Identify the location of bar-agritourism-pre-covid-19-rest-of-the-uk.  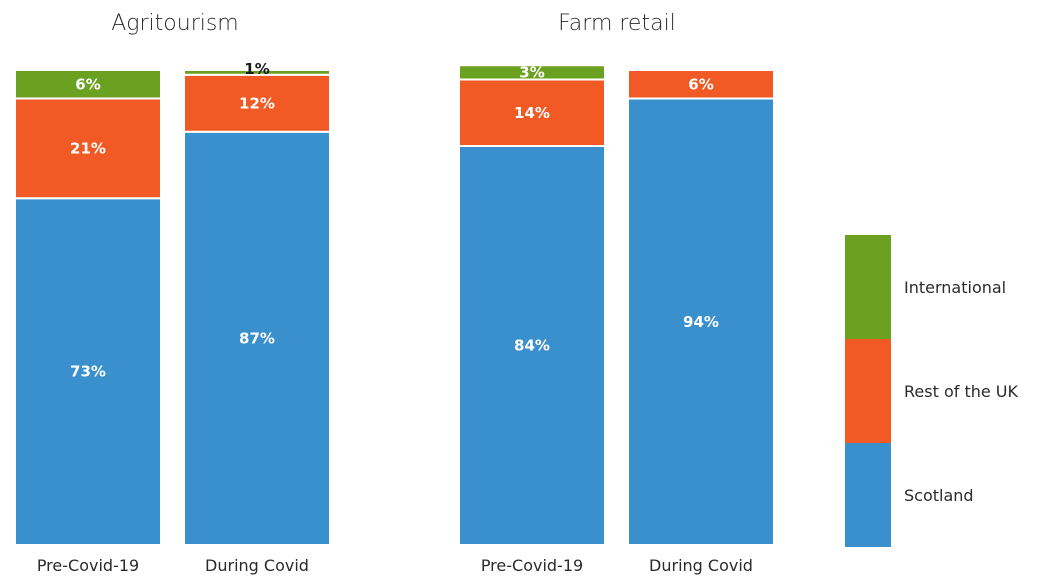
(88, 148).